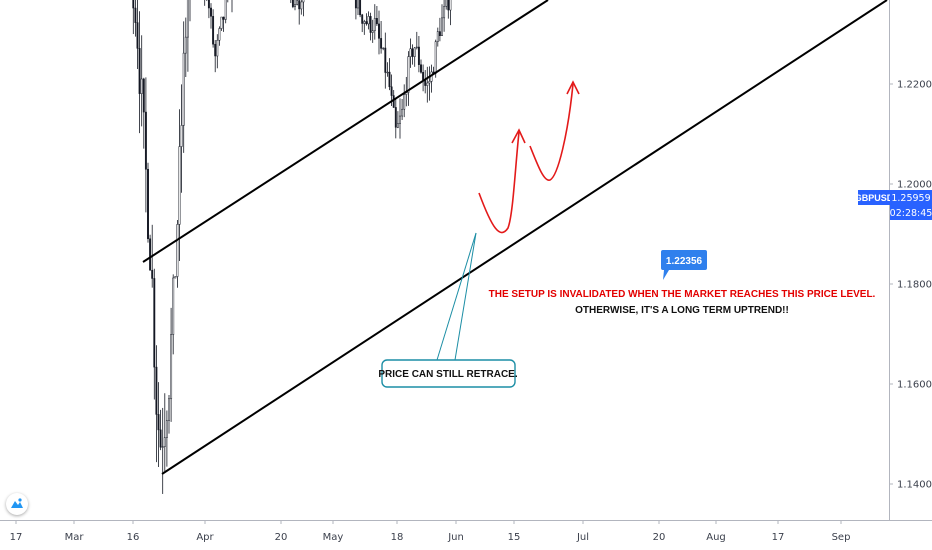  I want to click on x-tick-label: 18, so click(397, 537).